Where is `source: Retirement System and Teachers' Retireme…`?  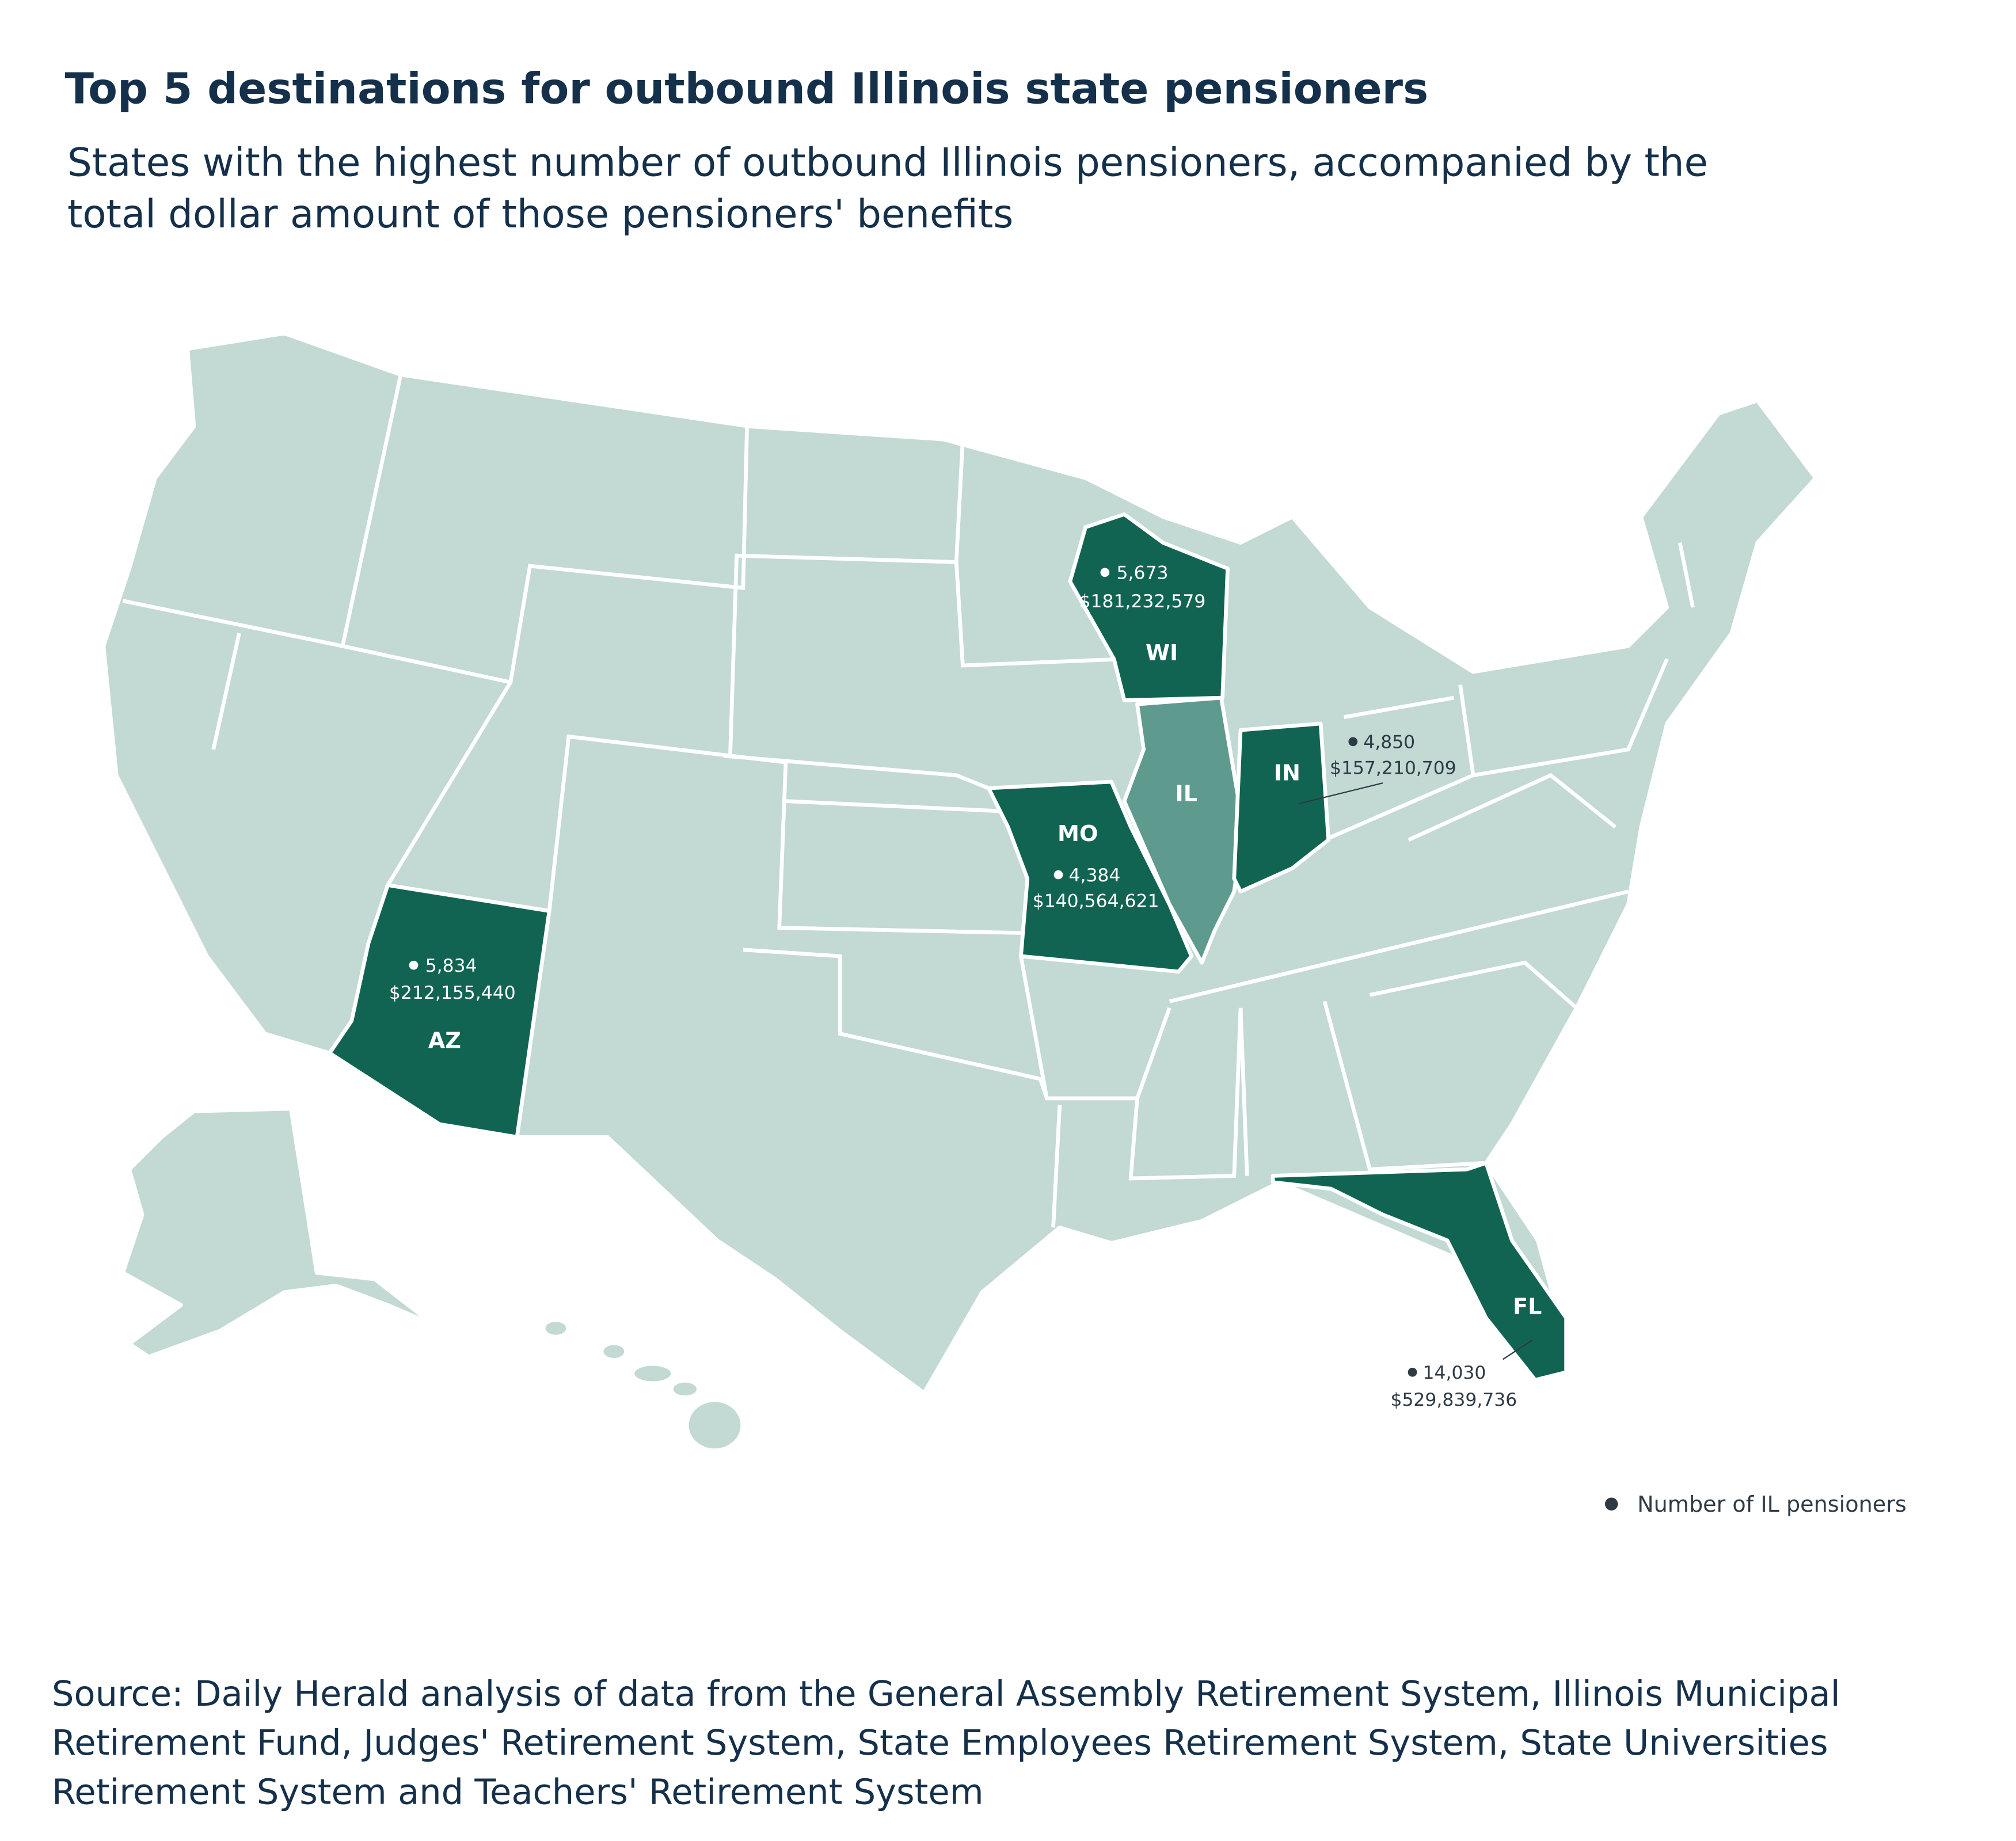
source: Retirement System and Teachers' Retireme… is located at coordinates (518, 1792).